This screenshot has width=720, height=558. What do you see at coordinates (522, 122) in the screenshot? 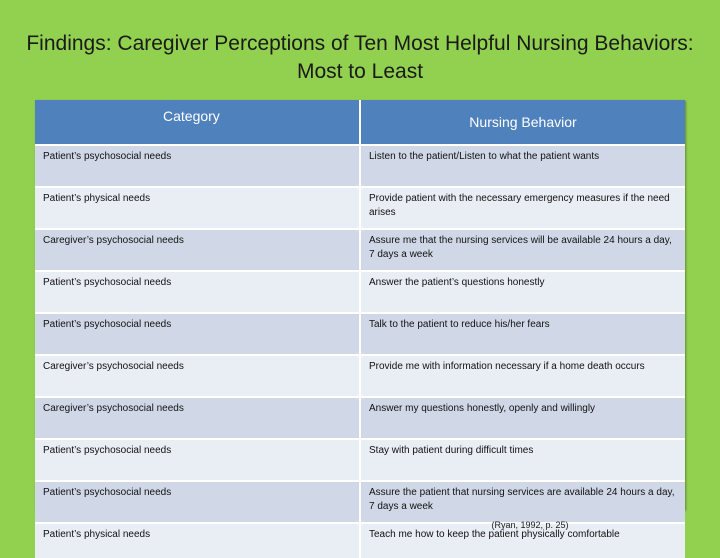
I see `column-header-nursing-behavior: Nursing Behavior` at bounding box center [522, 122].